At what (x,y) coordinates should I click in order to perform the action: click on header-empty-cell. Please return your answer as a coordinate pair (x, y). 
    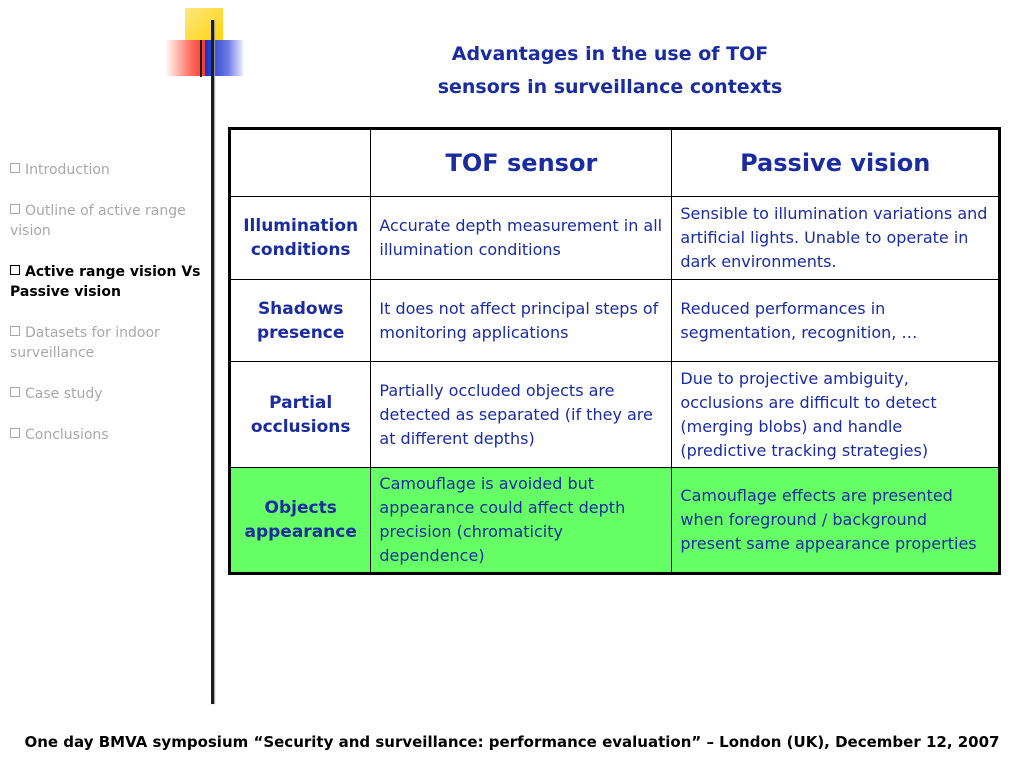
    Looking at the image, I should click on (300, 162).